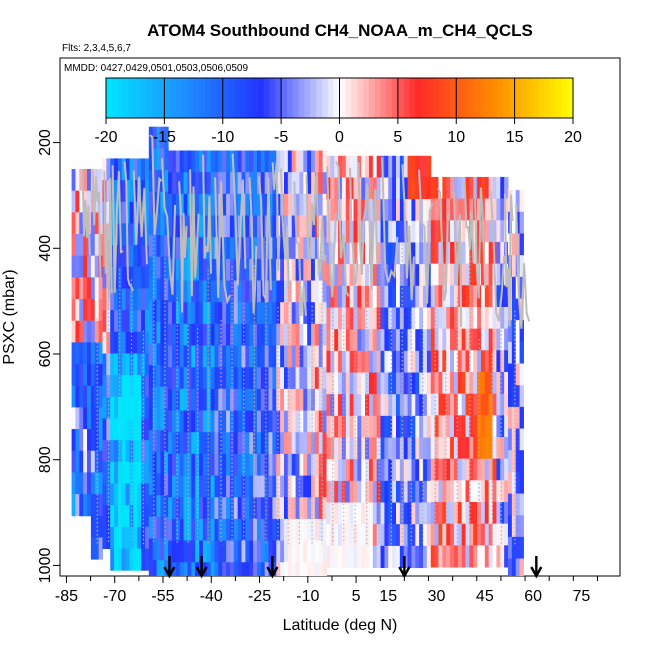 Image resolution: width=650 pixels, height=650 pixels. Describe the element at coordinates (536, 572) in the screenshot. I see `flight-arrow-head` at that location.